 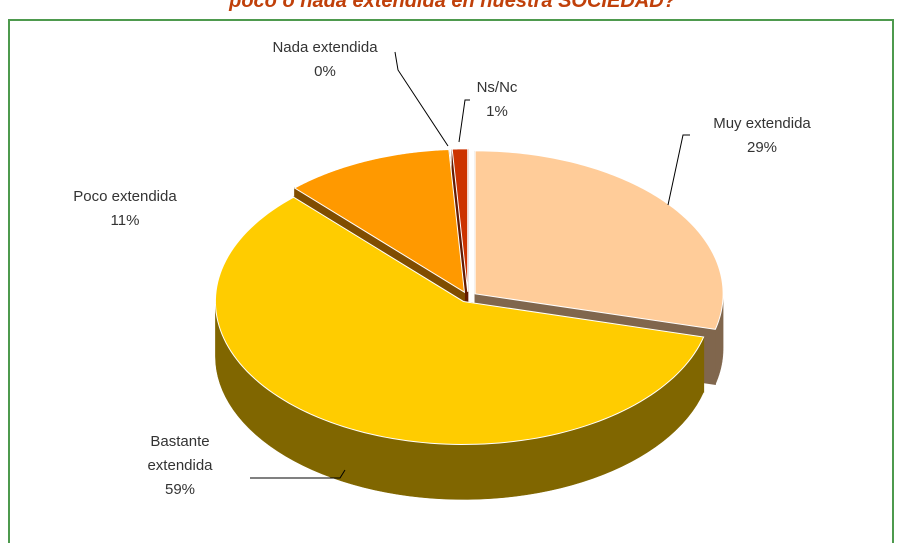 What do you see at coordinates (497, 87) in the screenshot?
I see `category-label: Ns/Nc` at bounding box center [497, 87].